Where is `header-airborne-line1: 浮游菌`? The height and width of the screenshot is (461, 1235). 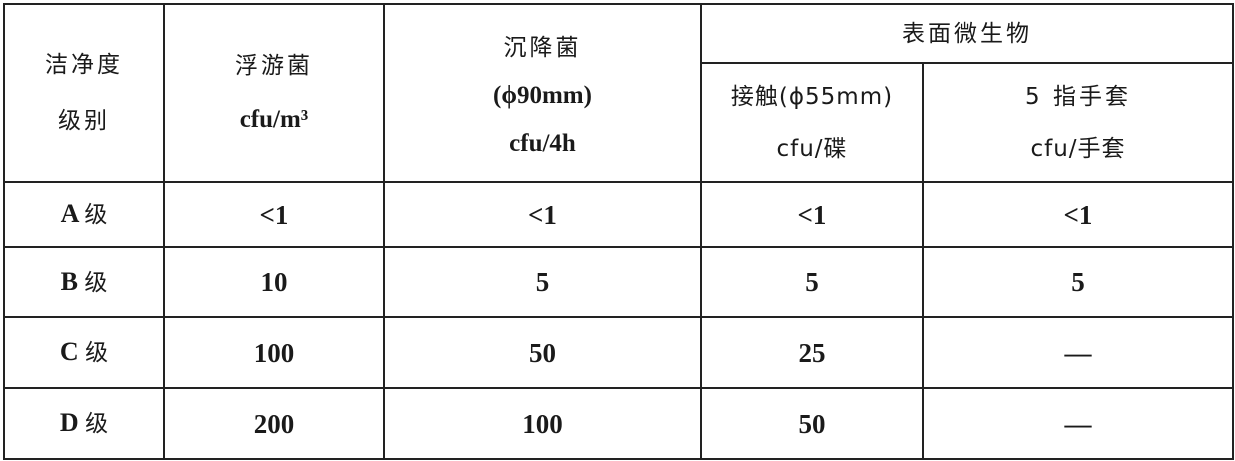
header-airborne-line1: 浮游菌 is located at coordinates (274, 66).